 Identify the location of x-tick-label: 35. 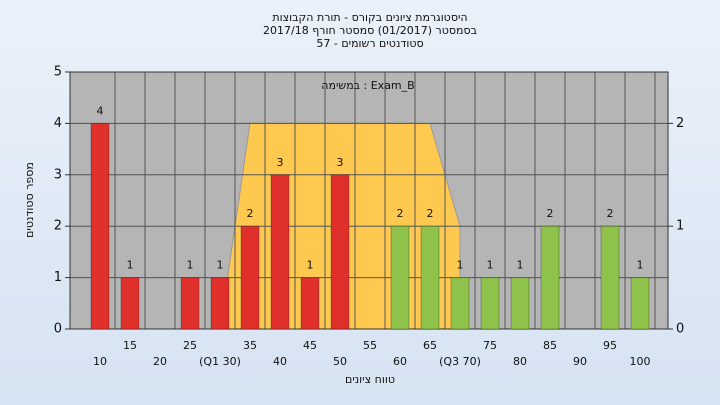
(250, 345).